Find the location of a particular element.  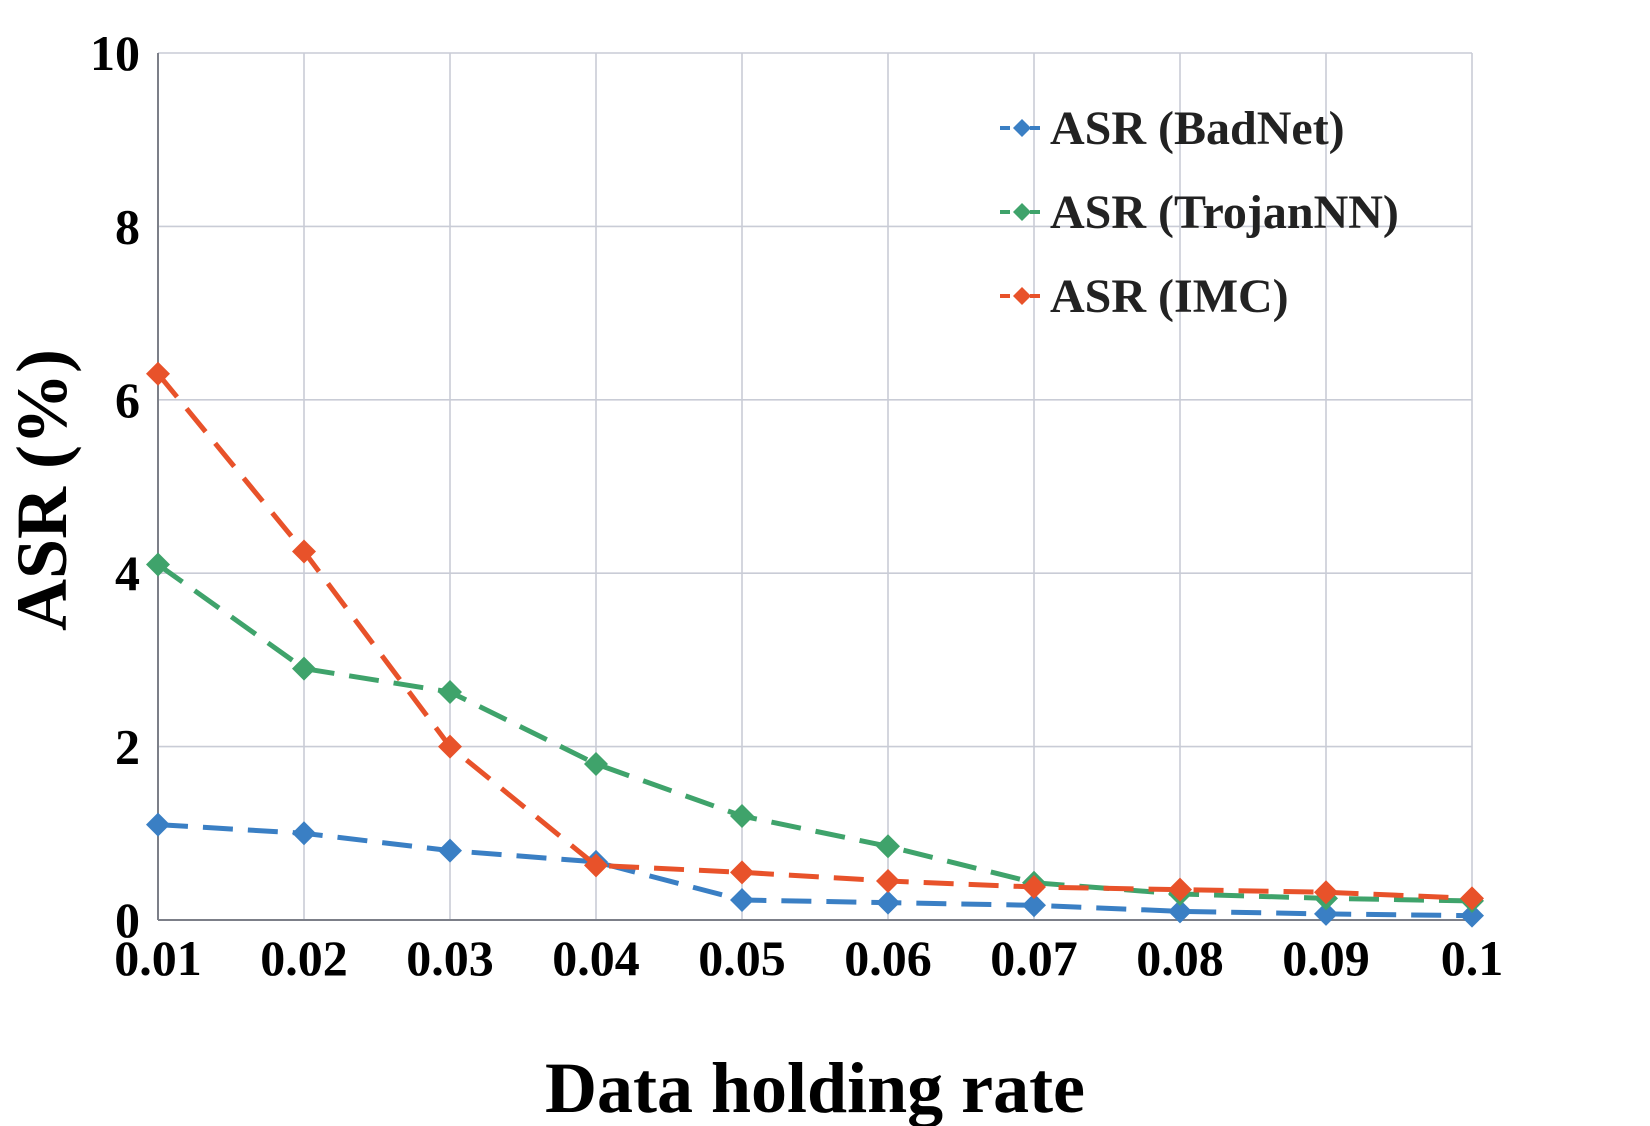

y-tick-label: 6 is located at coordinates (127, 400).